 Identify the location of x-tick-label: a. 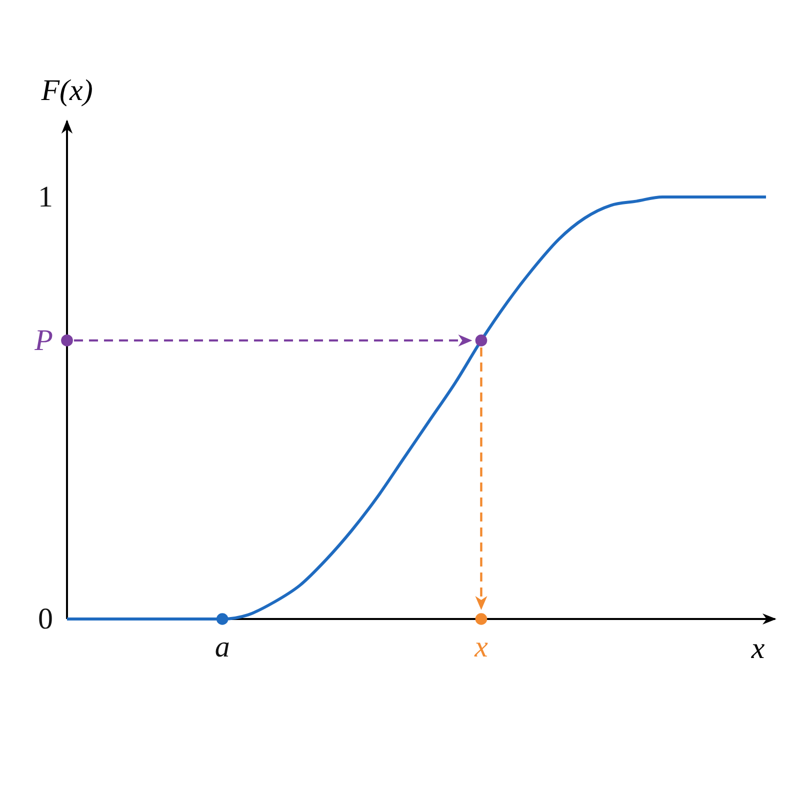
(222, 647).